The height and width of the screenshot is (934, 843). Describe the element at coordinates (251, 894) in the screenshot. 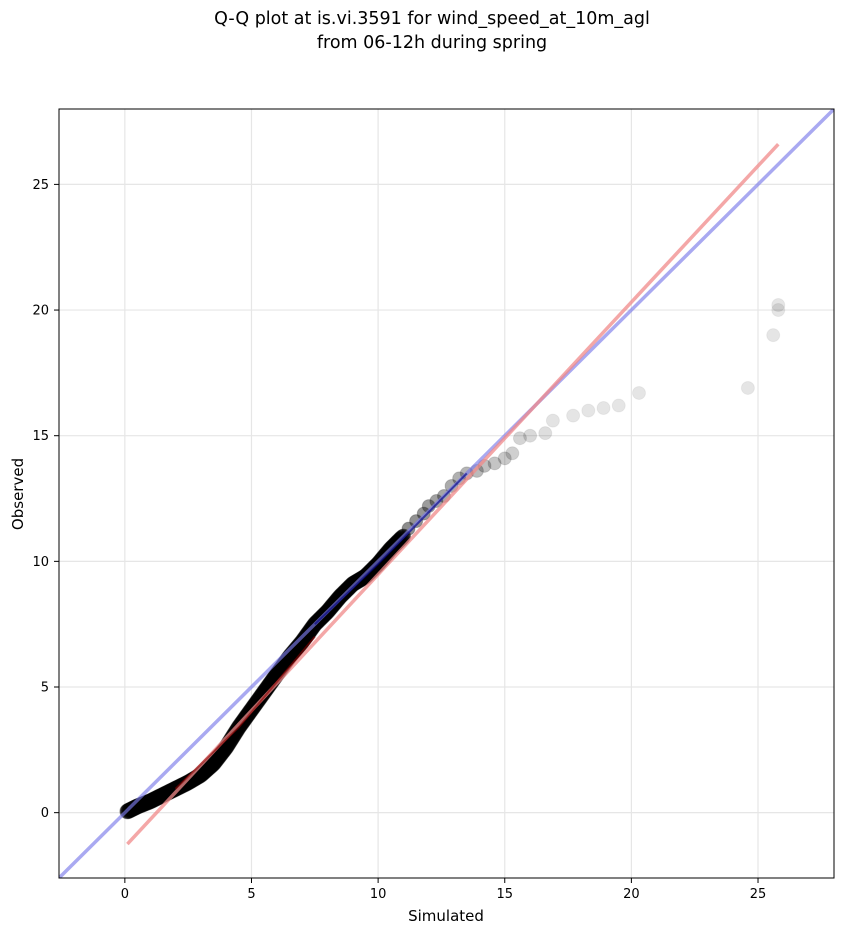

I see `x-tick-label: 5` at that location.